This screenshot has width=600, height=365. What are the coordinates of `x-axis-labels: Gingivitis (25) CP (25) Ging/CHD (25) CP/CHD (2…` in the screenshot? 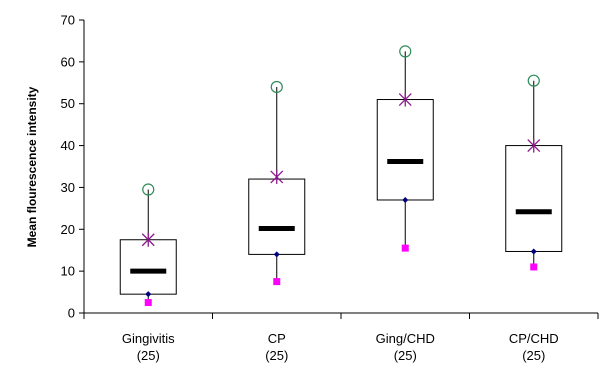 It's located at (340, 347).